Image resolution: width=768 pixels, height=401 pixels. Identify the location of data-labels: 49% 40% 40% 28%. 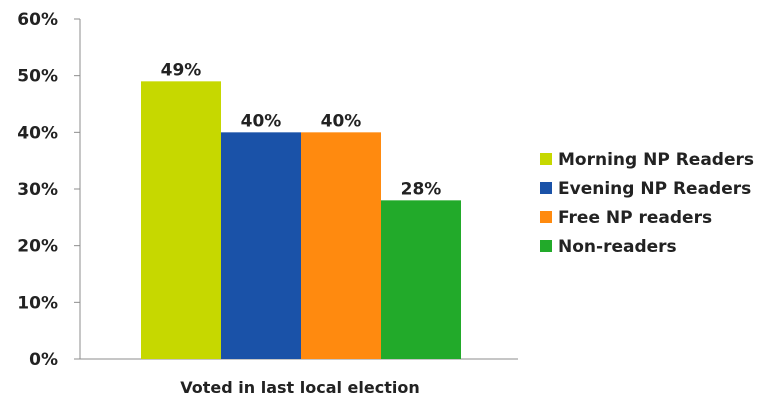
(301, 129).